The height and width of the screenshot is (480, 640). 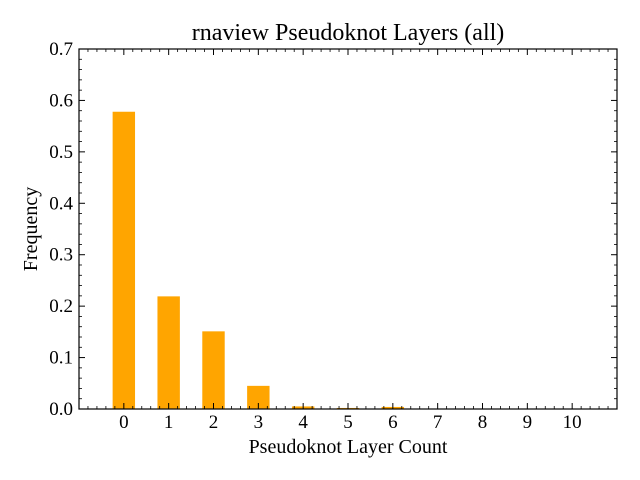 I want to click on y-tick-label: 0.0, so click(x=61, y=409).